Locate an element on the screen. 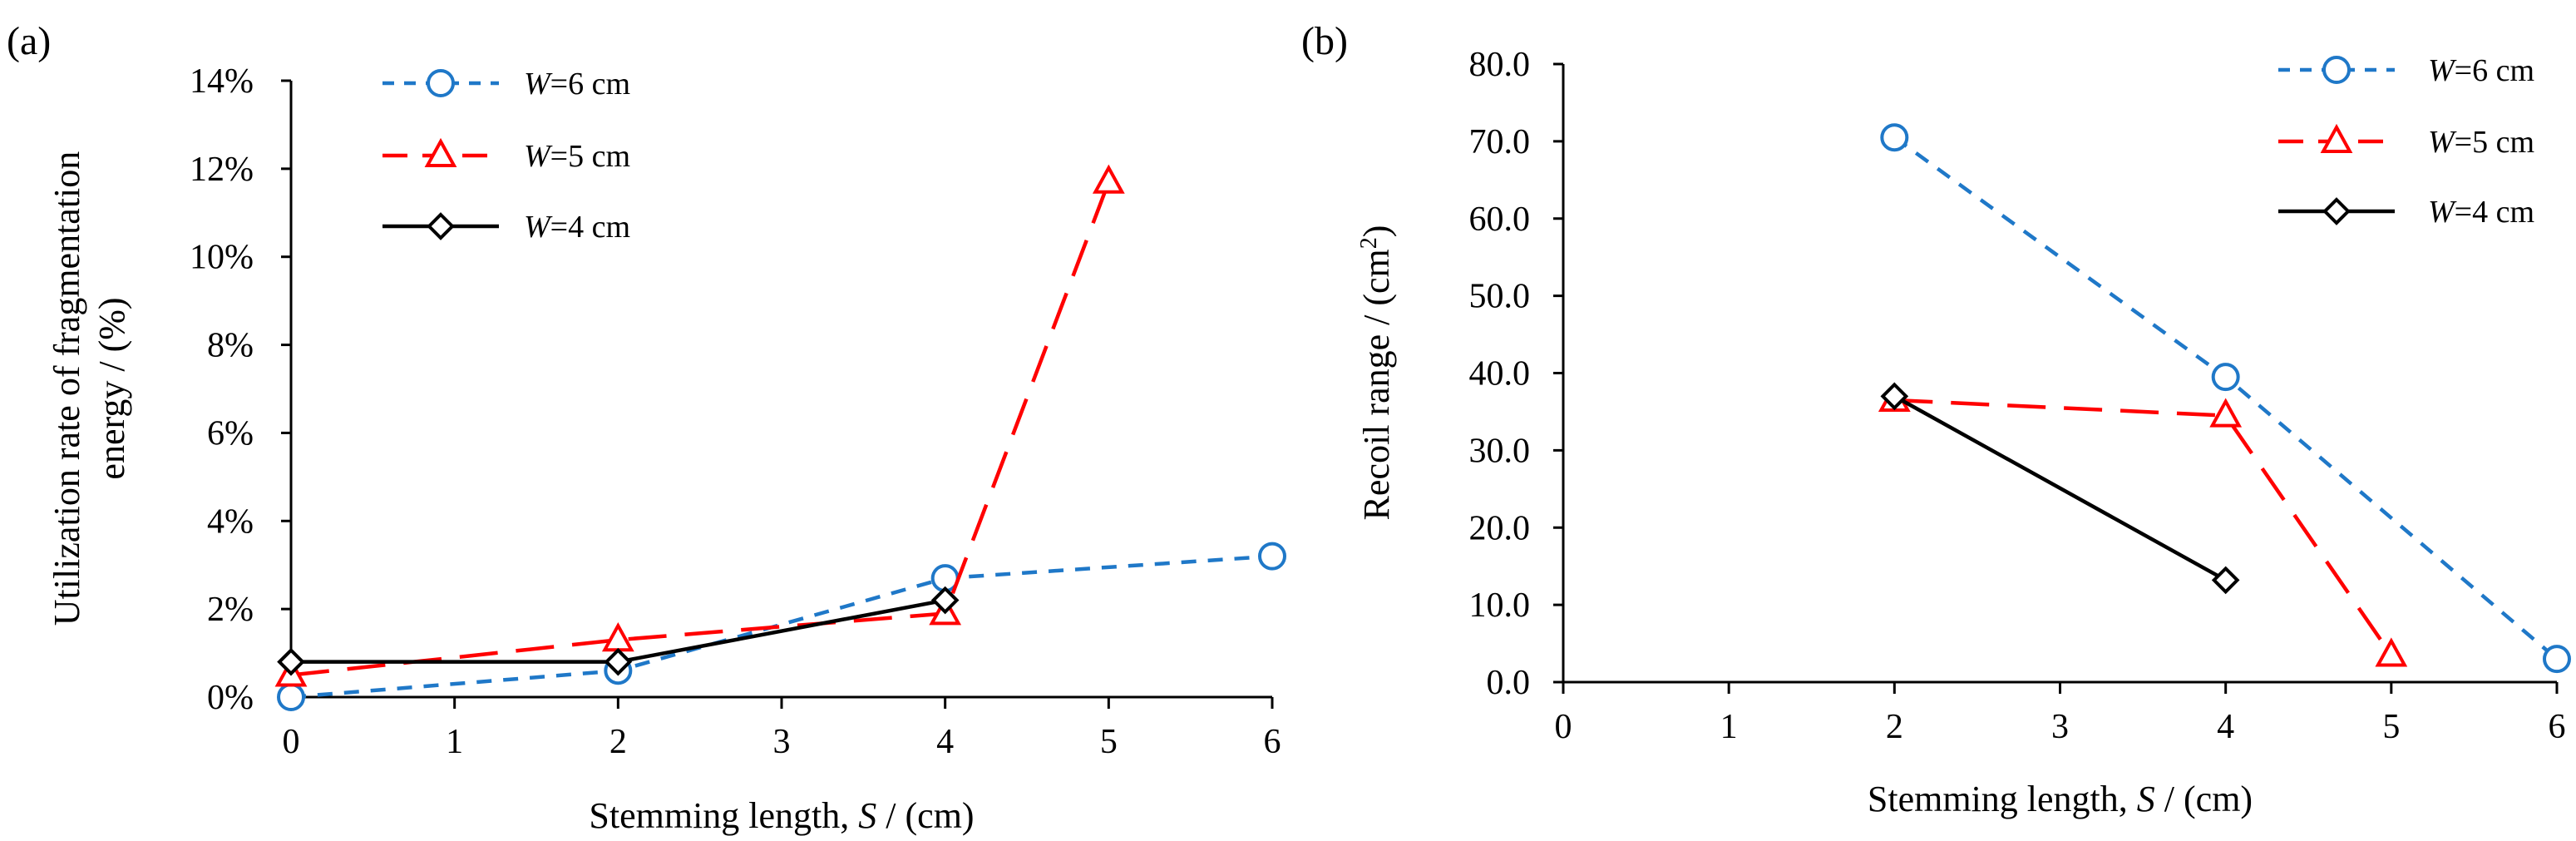  panel-label: (a) is located at coordinates (29, 41).